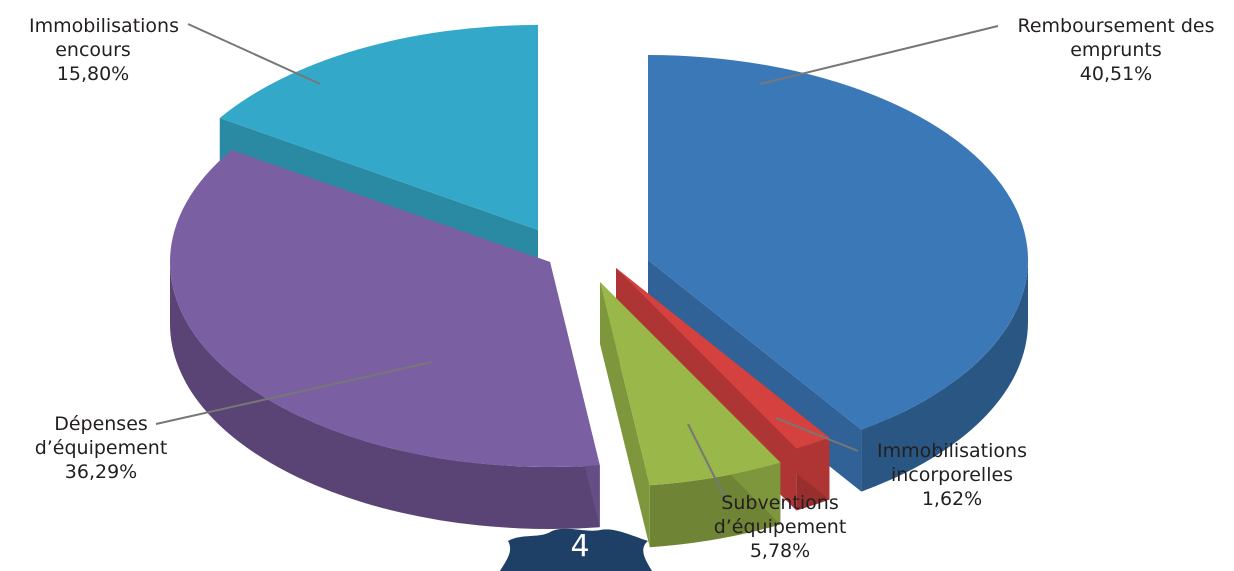 This screenshot has height=571, width=1234. Describe the element at coordinates (780, 551) in the screenshot. I see `slice-value-label: 5,78%` at that location.